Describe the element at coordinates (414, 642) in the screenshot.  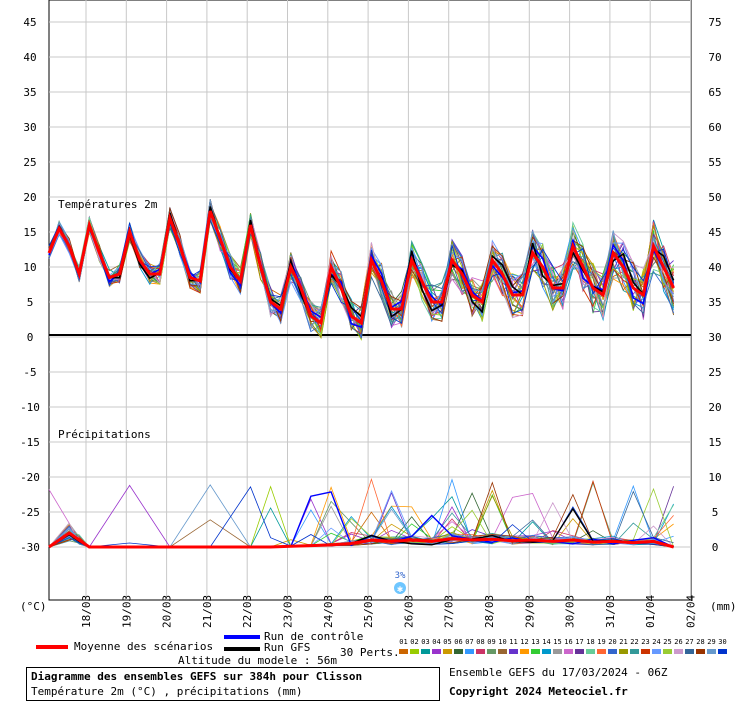
I see `member-number: 02` at that location.